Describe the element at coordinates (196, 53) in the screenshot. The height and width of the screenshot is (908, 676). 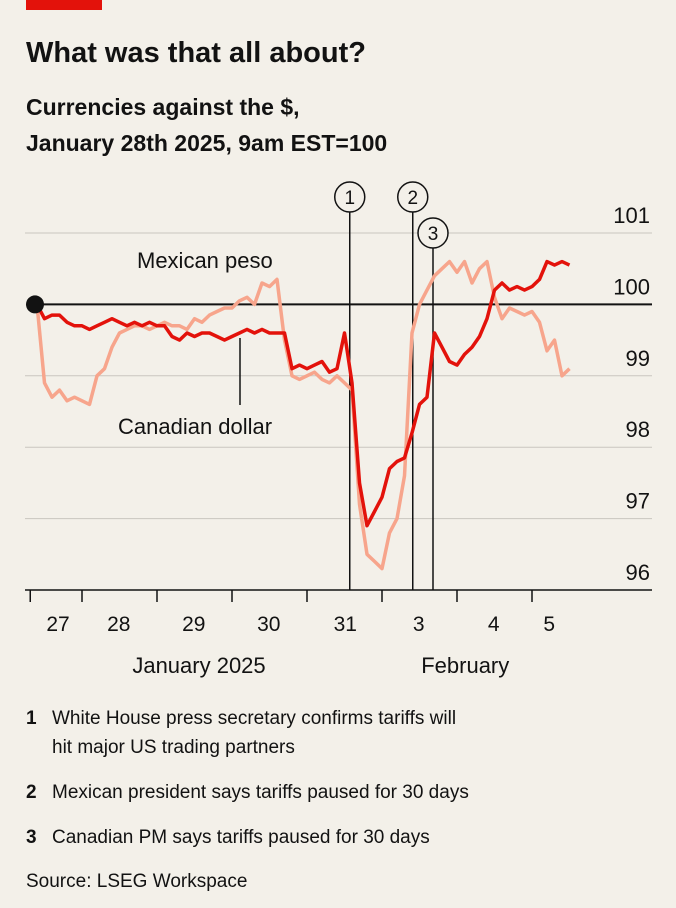
I see `chart-title: What was that all about?` at that location.